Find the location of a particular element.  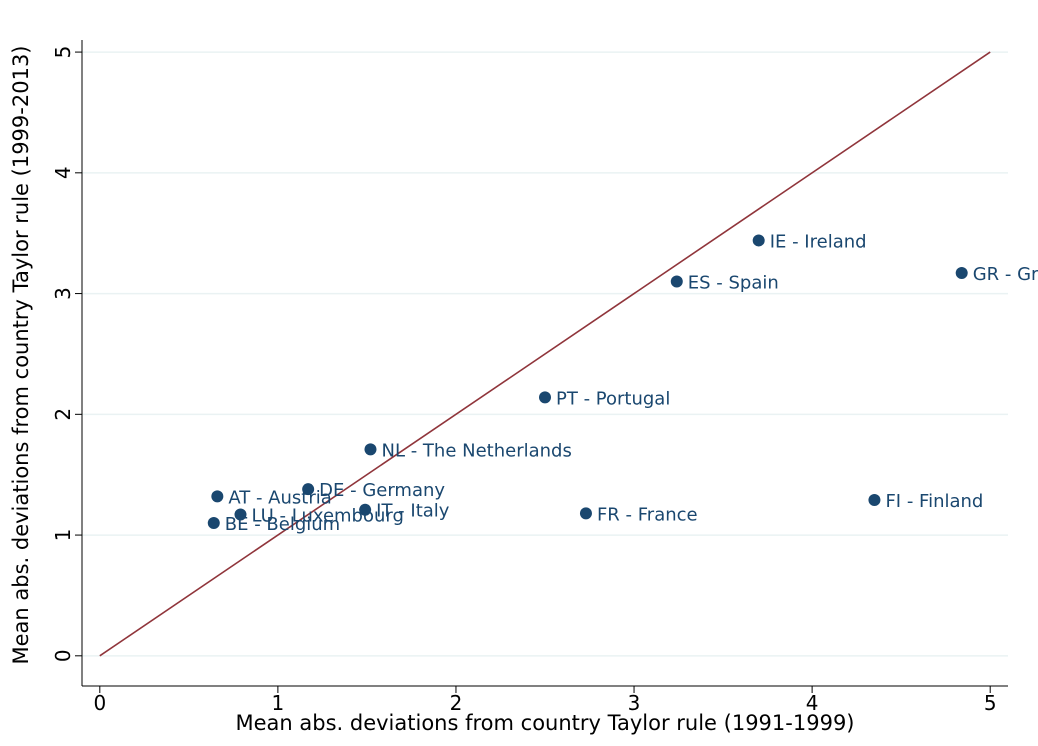

y-tick-label: 3 is located at coordinates (63, 293).